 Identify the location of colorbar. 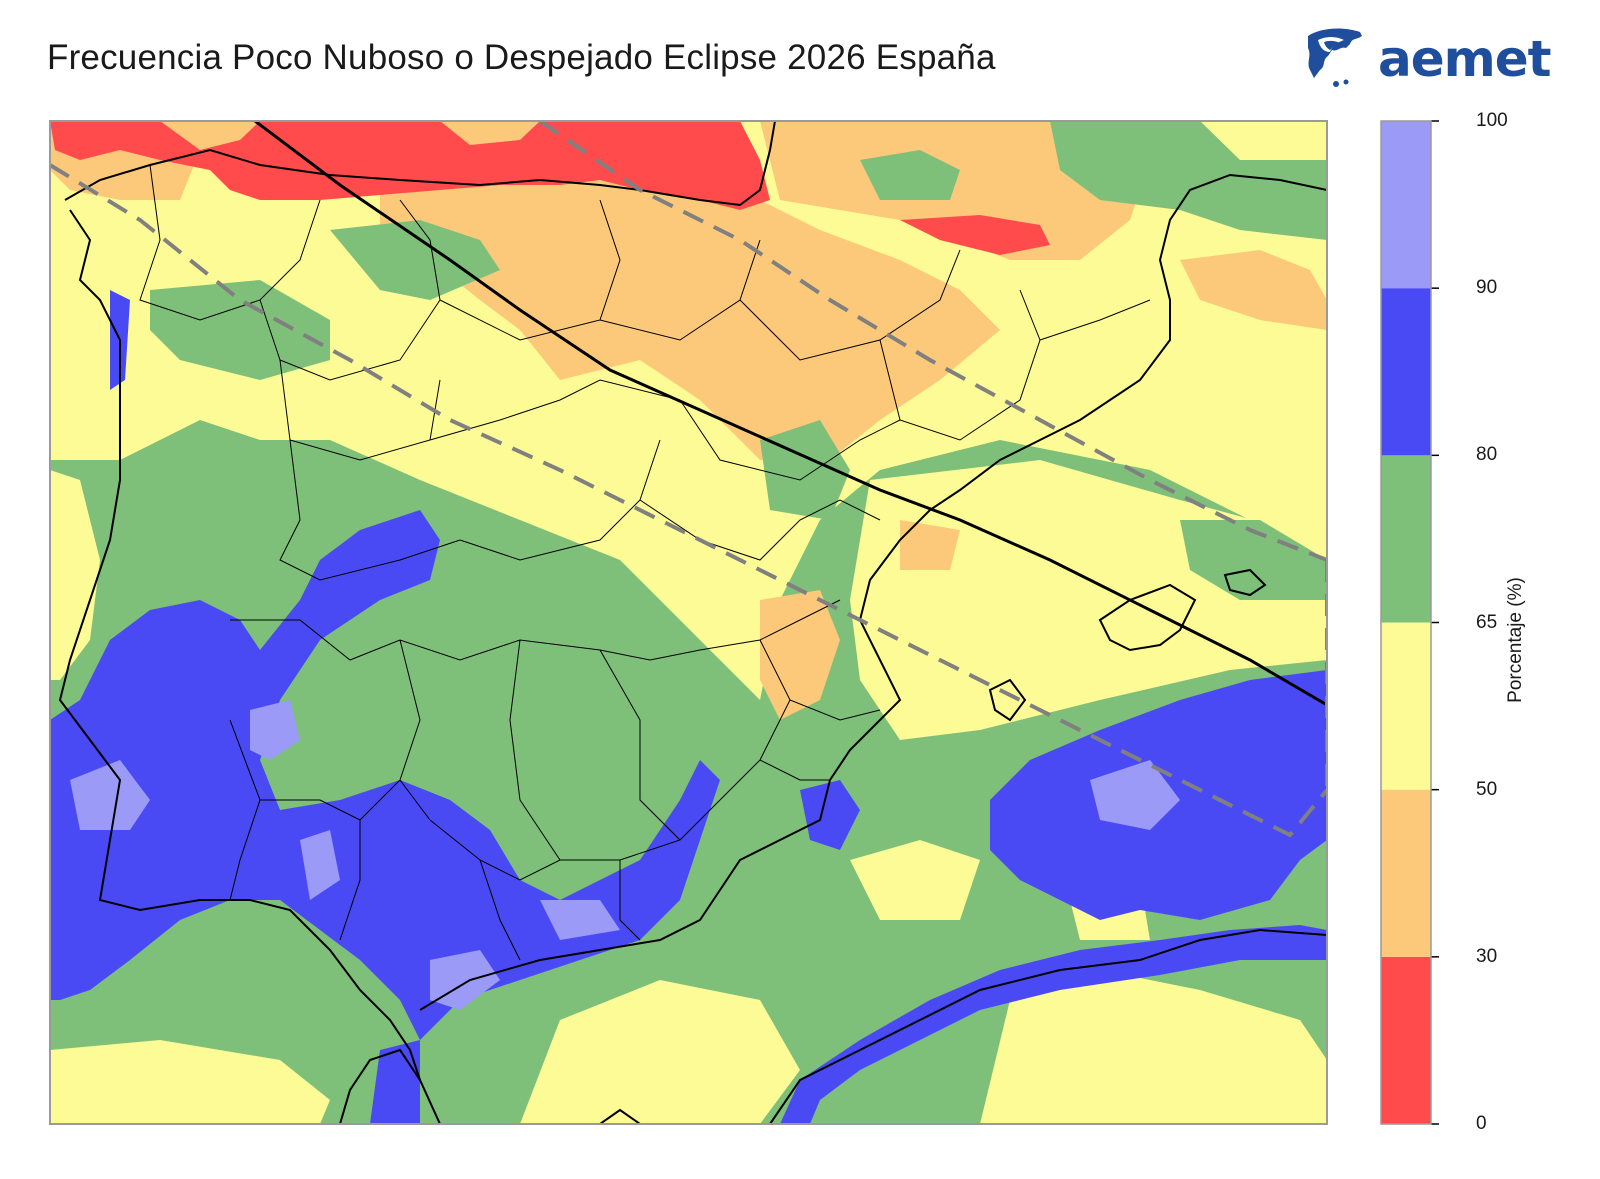
(1410, 622).